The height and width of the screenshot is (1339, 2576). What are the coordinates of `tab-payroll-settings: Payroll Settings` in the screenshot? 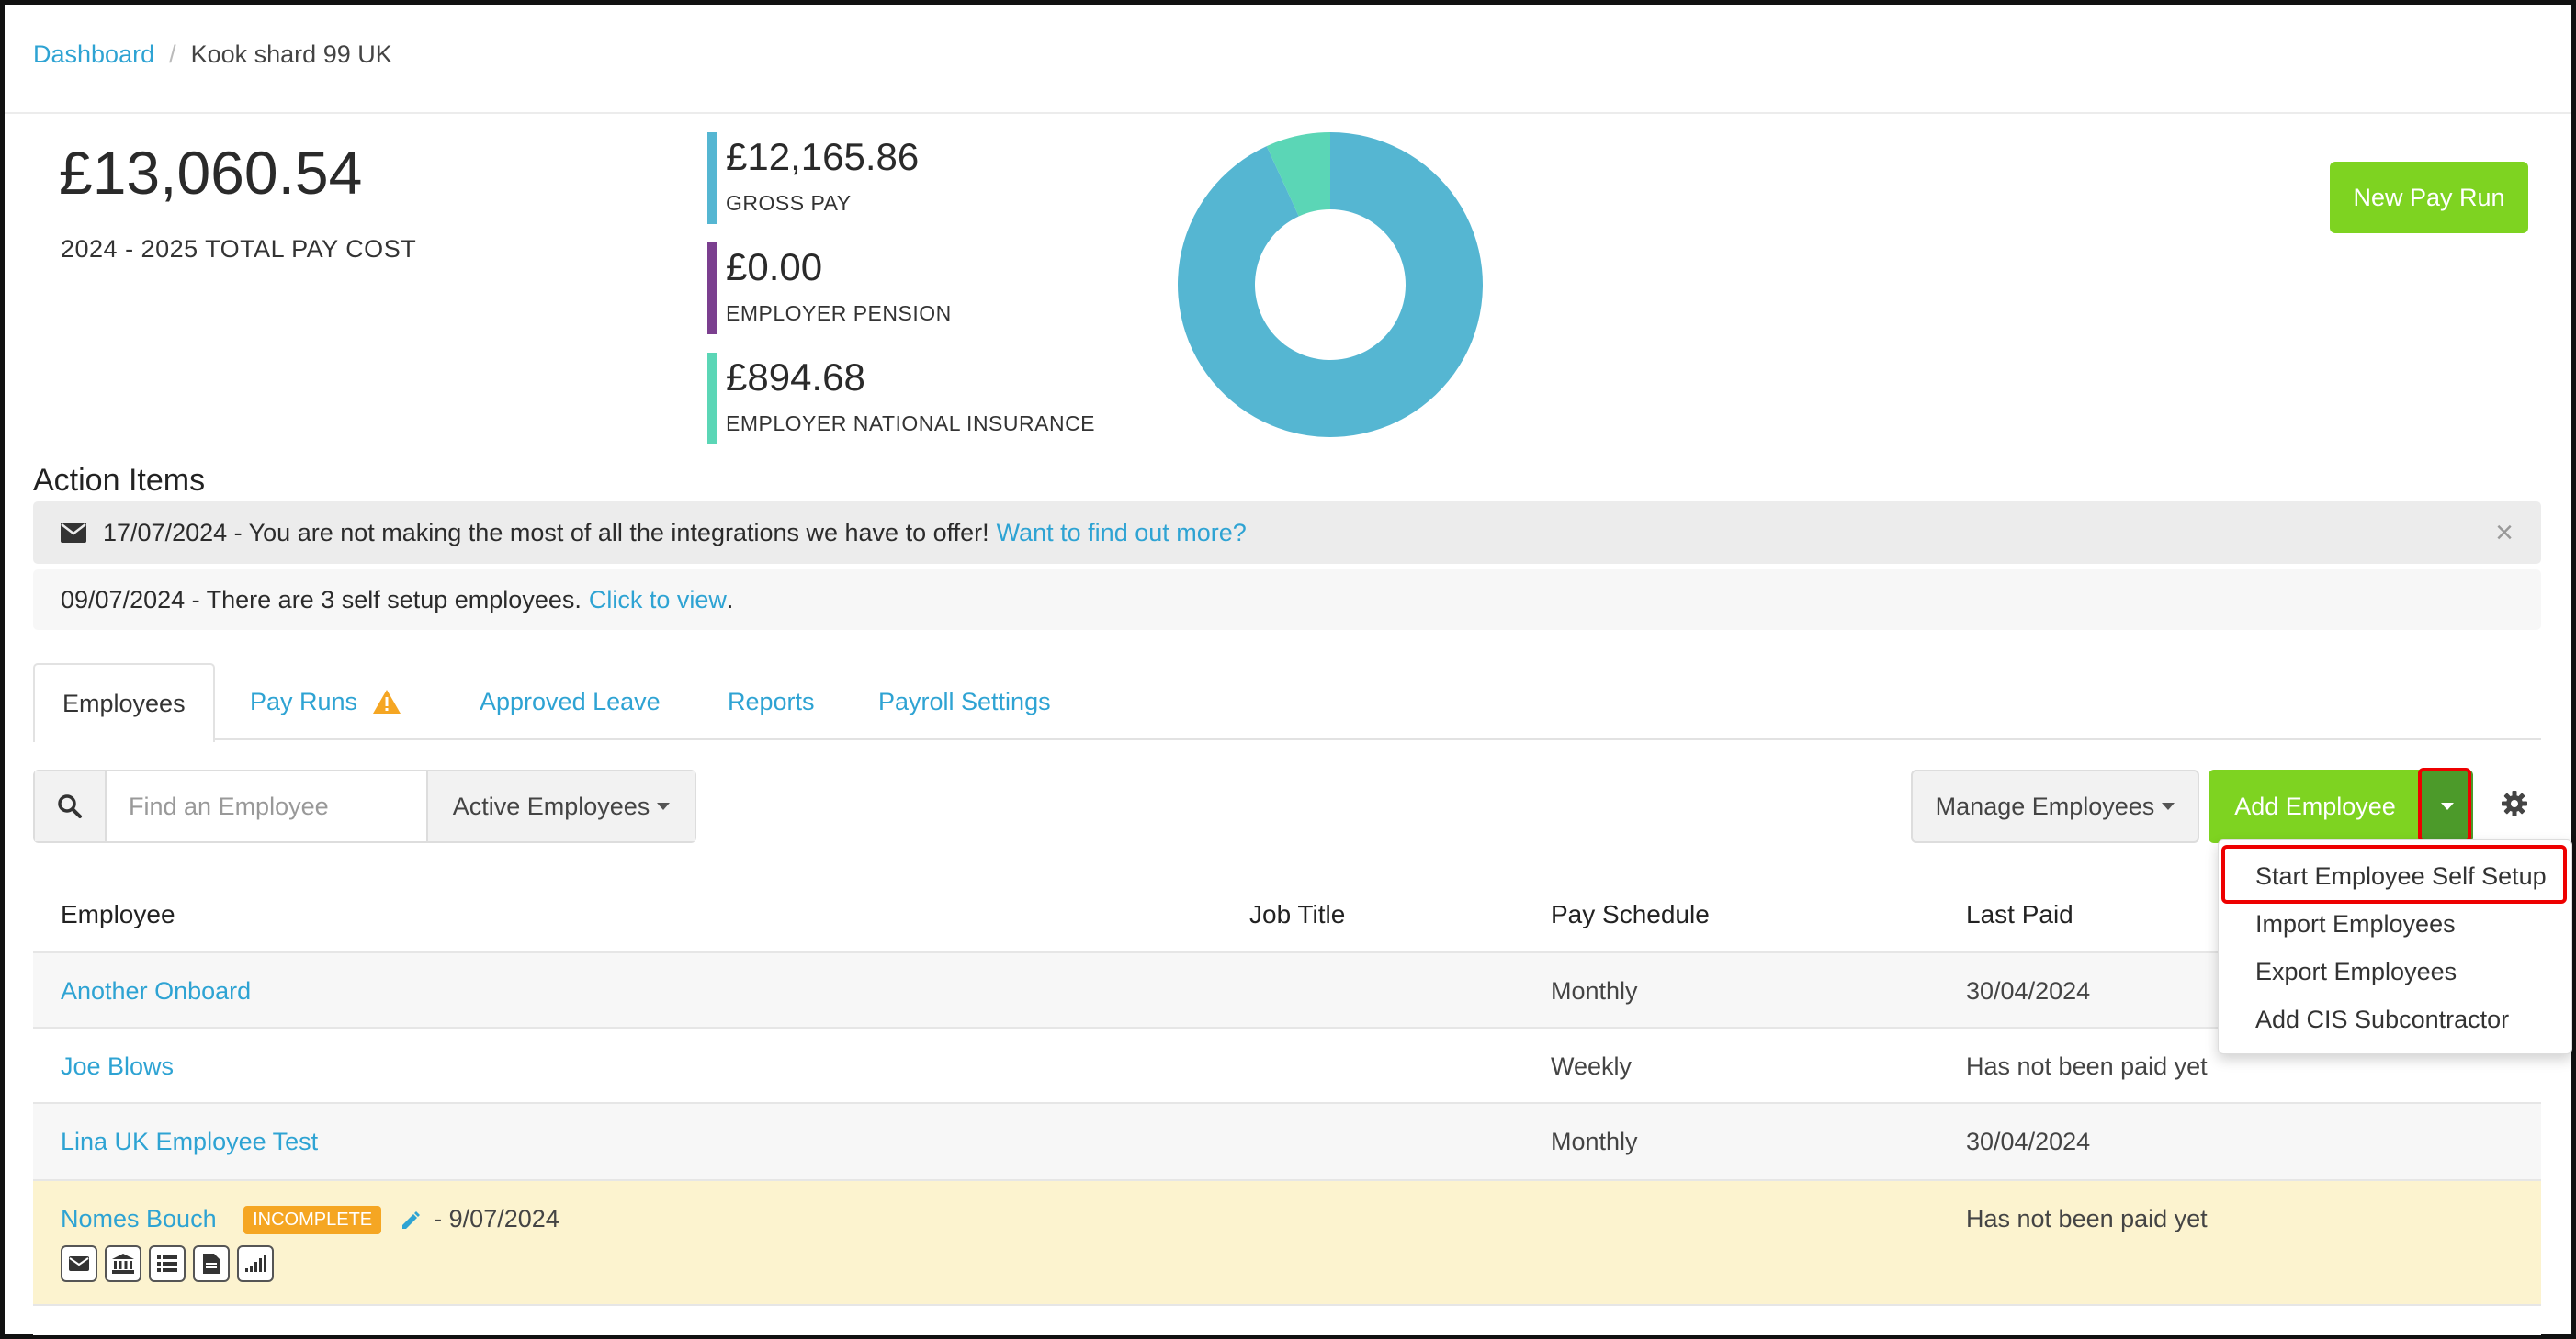 It's located at (964, 701).